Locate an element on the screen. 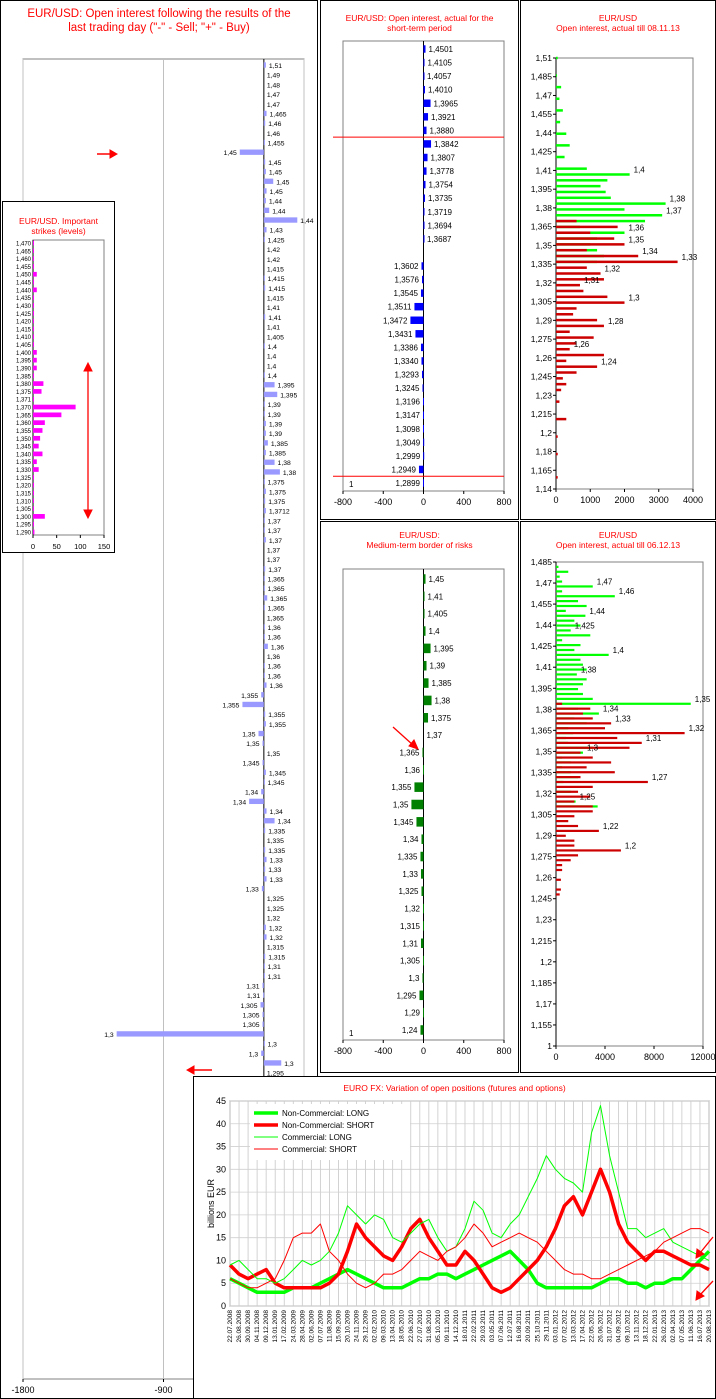  category-label: 1,3687 is located at coordinates (439, 239).